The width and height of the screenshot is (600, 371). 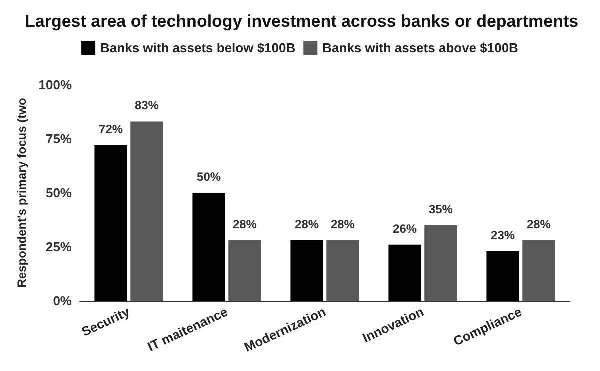 I want to click on legend-label: Banks with assets above $100B, so click(x=420, y=48).